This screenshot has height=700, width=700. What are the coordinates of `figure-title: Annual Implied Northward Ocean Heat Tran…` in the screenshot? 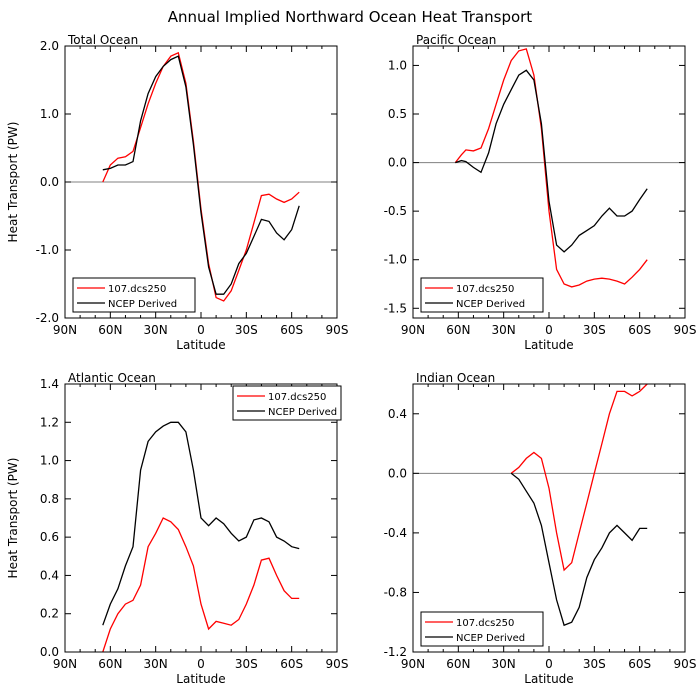 It's located at (350, 17).